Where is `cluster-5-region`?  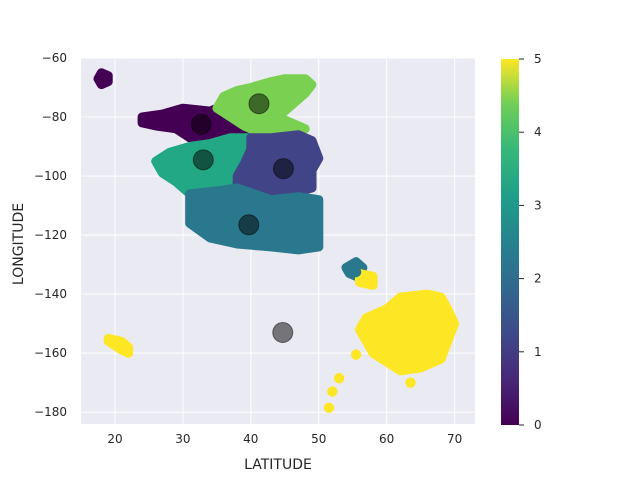 cluster-5-region is located at coordinates (118, 345).